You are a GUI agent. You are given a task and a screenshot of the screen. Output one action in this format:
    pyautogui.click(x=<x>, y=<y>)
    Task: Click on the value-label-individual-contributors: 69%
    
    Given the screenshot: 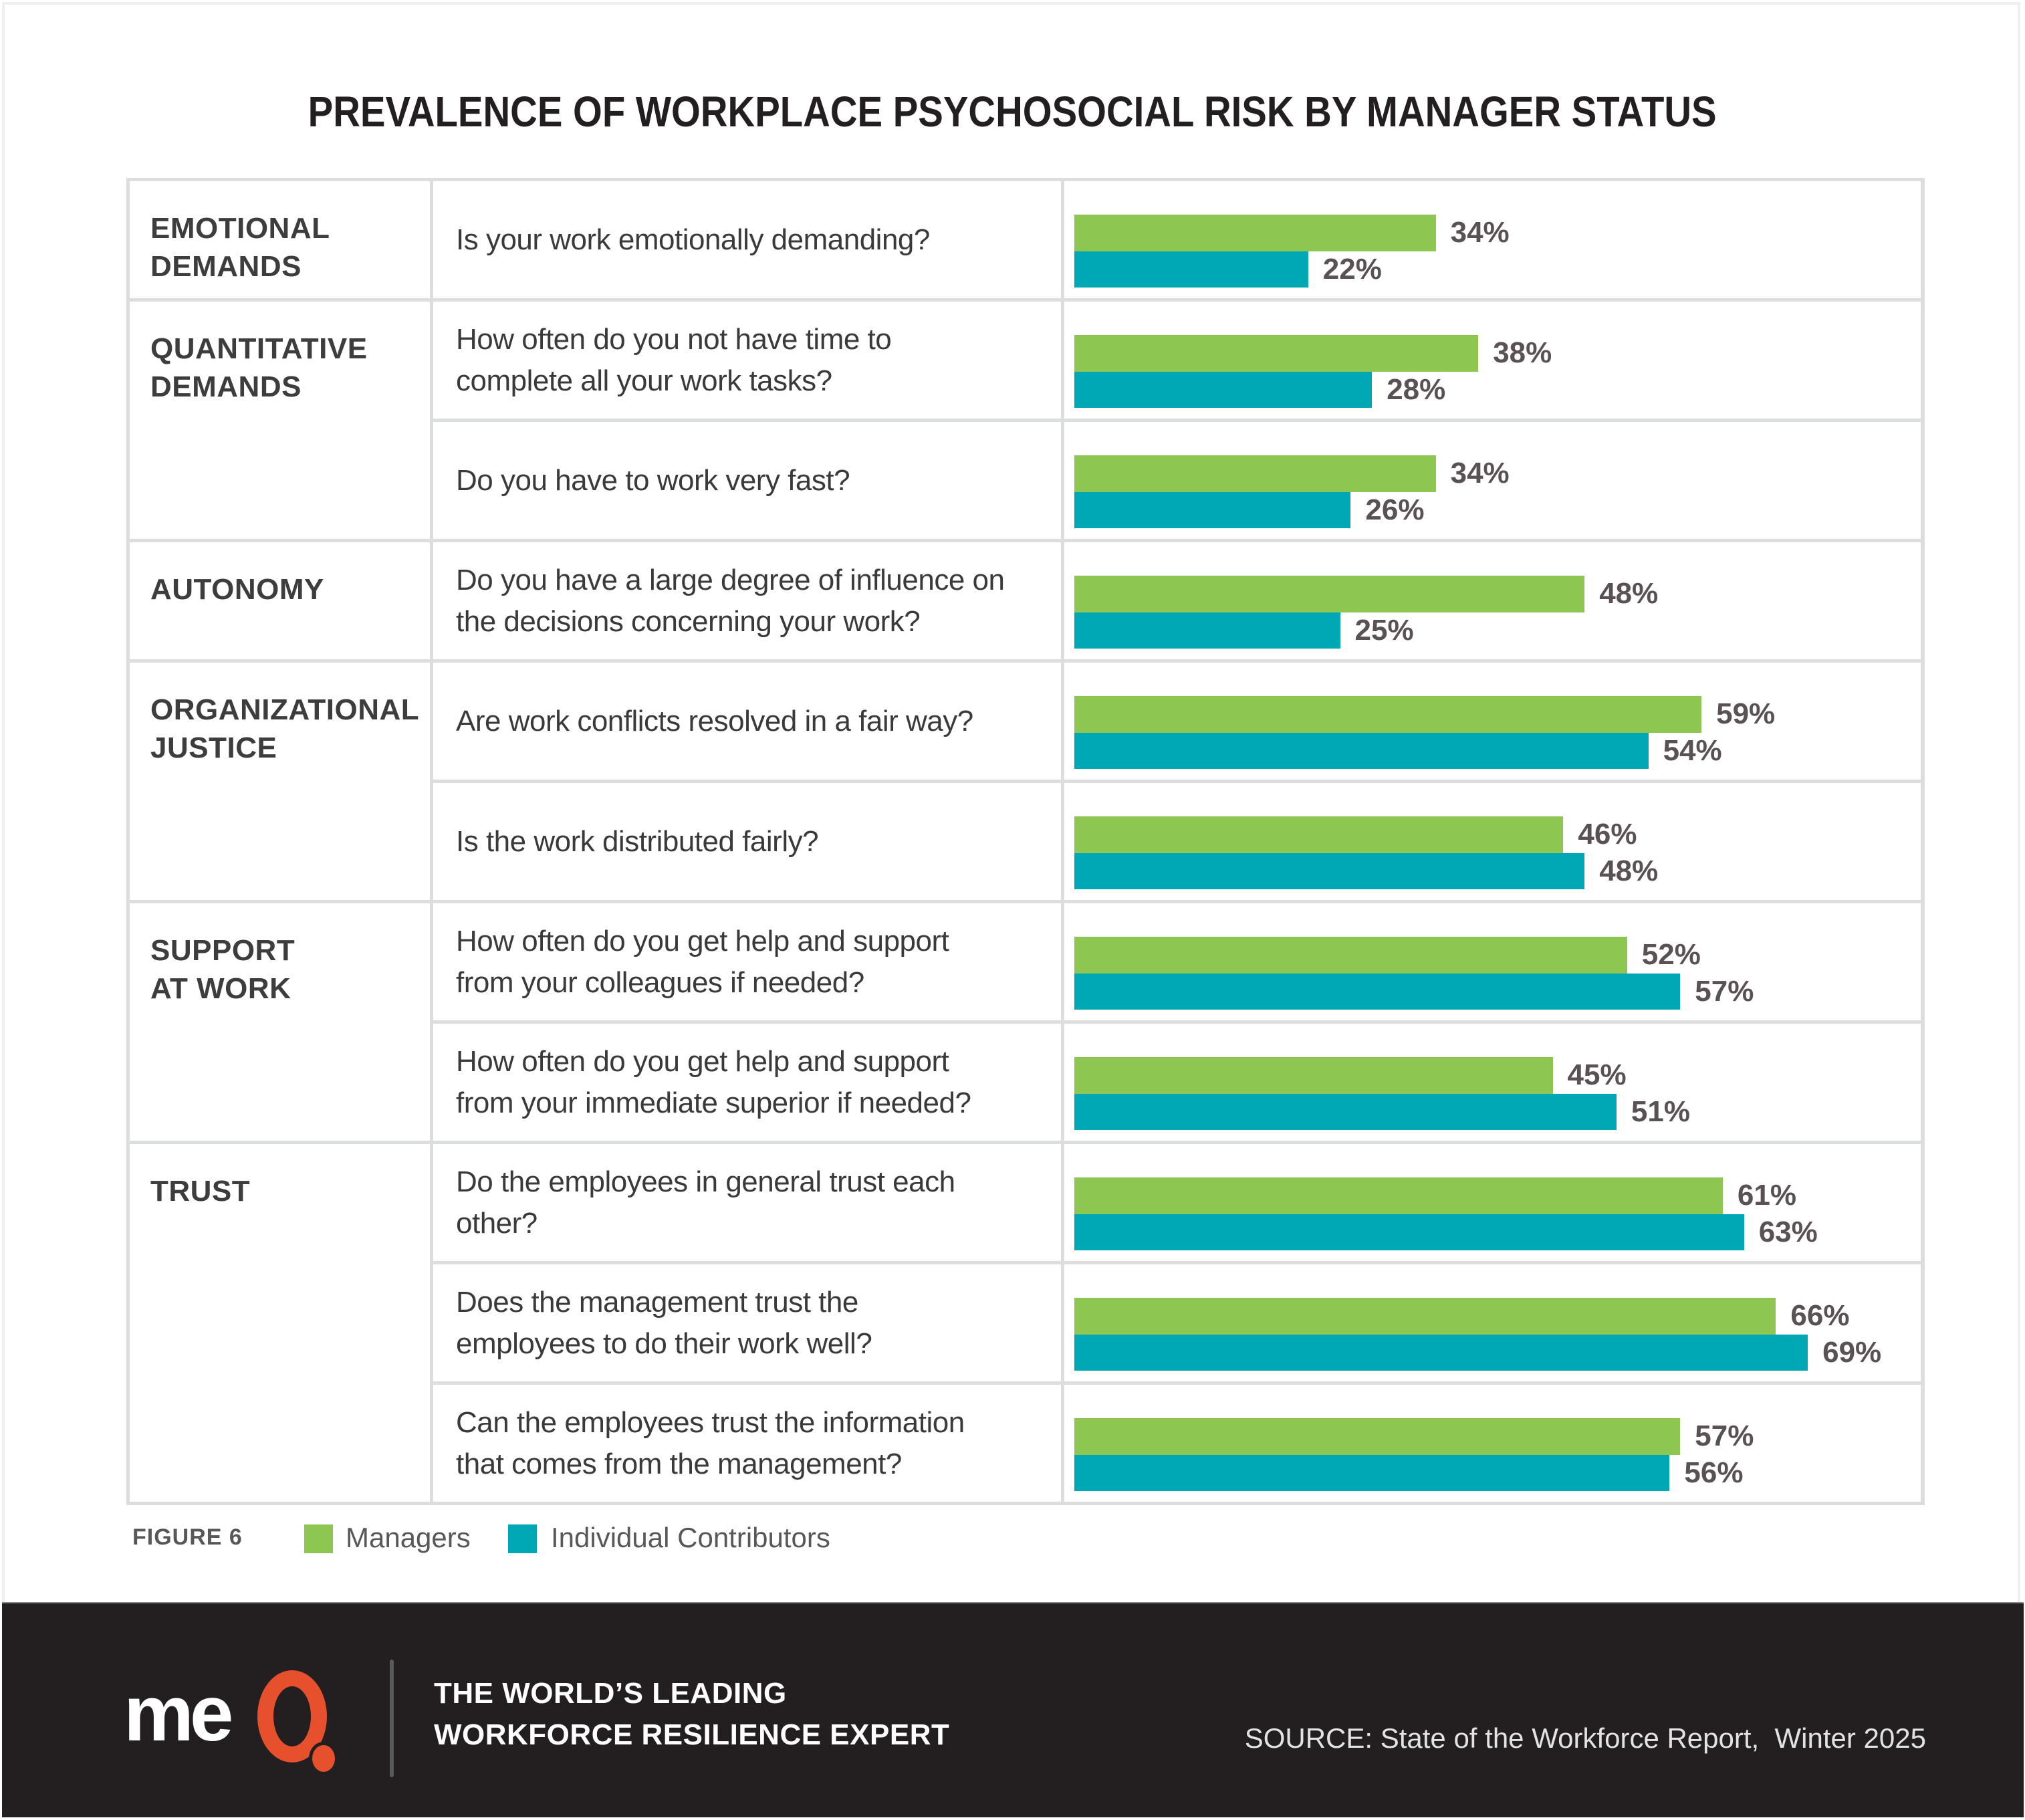 What is the action you would take?
    pyautogui.click(x=1852, y=1352)
    